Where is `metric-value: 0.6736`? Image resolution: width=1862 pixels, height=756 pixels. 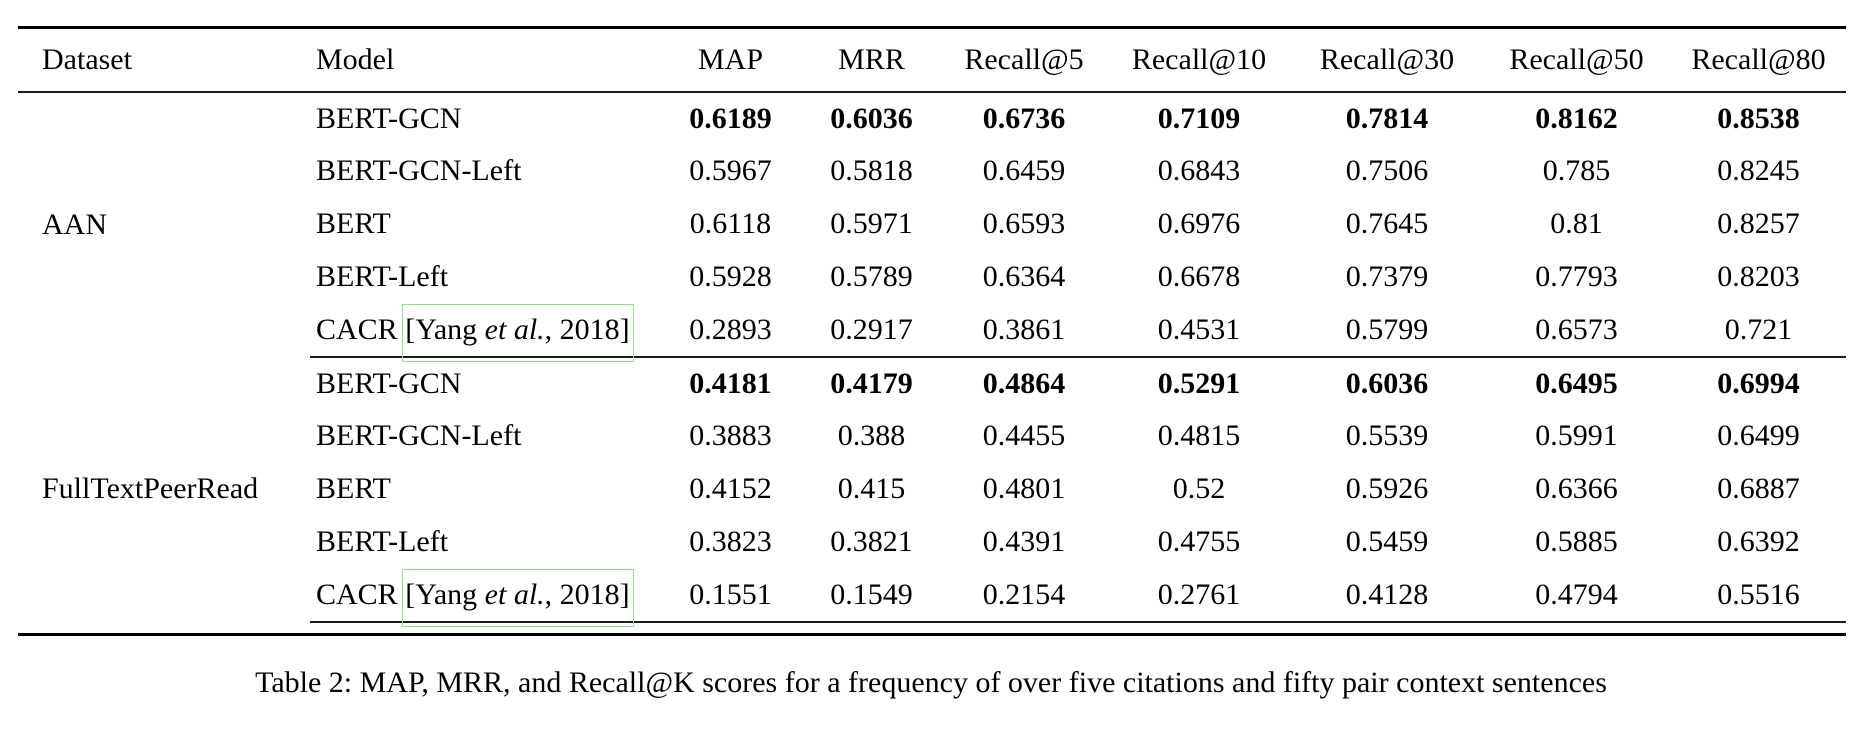 metric-value: 0.6736 is located at coordinates (1024, 118).